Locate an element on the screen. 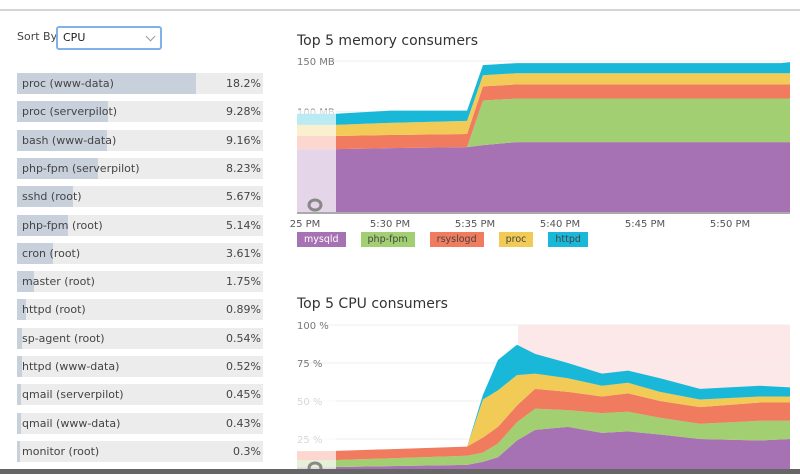  legend-item-php-fpm: php-fpm is located at coordinates (387, 239).